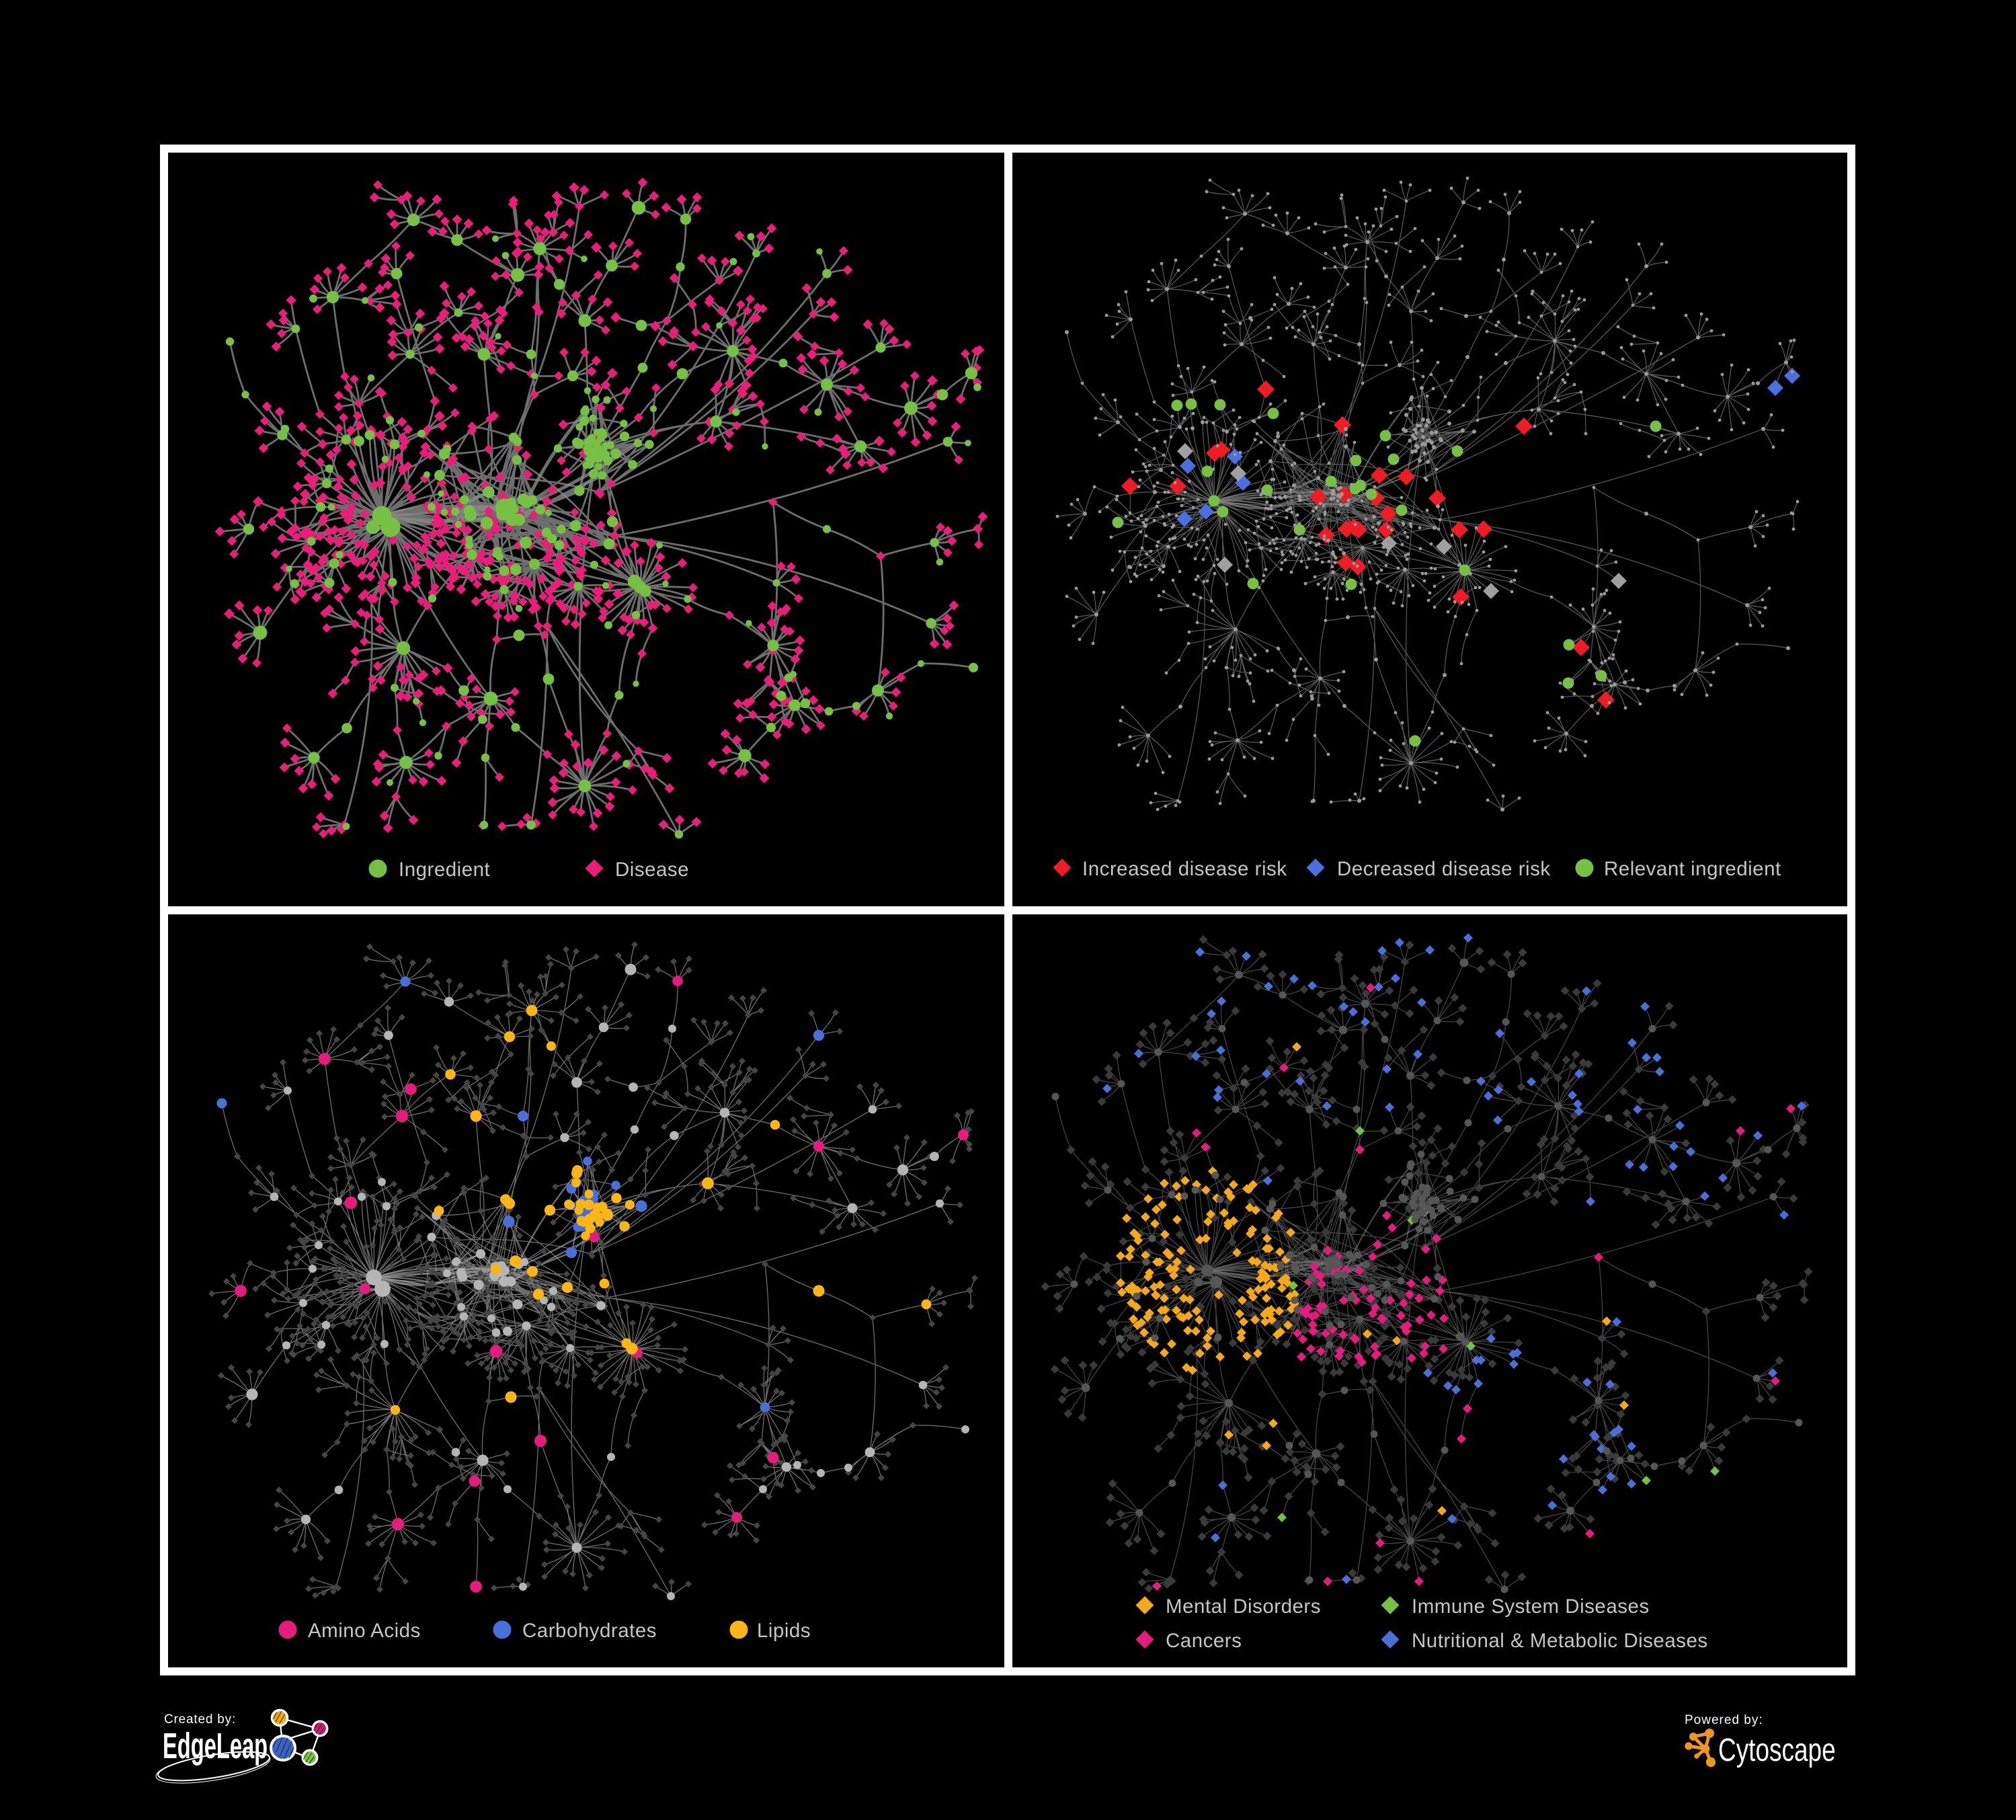 This screenshot has width=2016, height=1820. What do you see at coordinates (589, 1631) in the screenshot?
I see `svg-text: Carbohydrates` at bounding box center [589, 1631].